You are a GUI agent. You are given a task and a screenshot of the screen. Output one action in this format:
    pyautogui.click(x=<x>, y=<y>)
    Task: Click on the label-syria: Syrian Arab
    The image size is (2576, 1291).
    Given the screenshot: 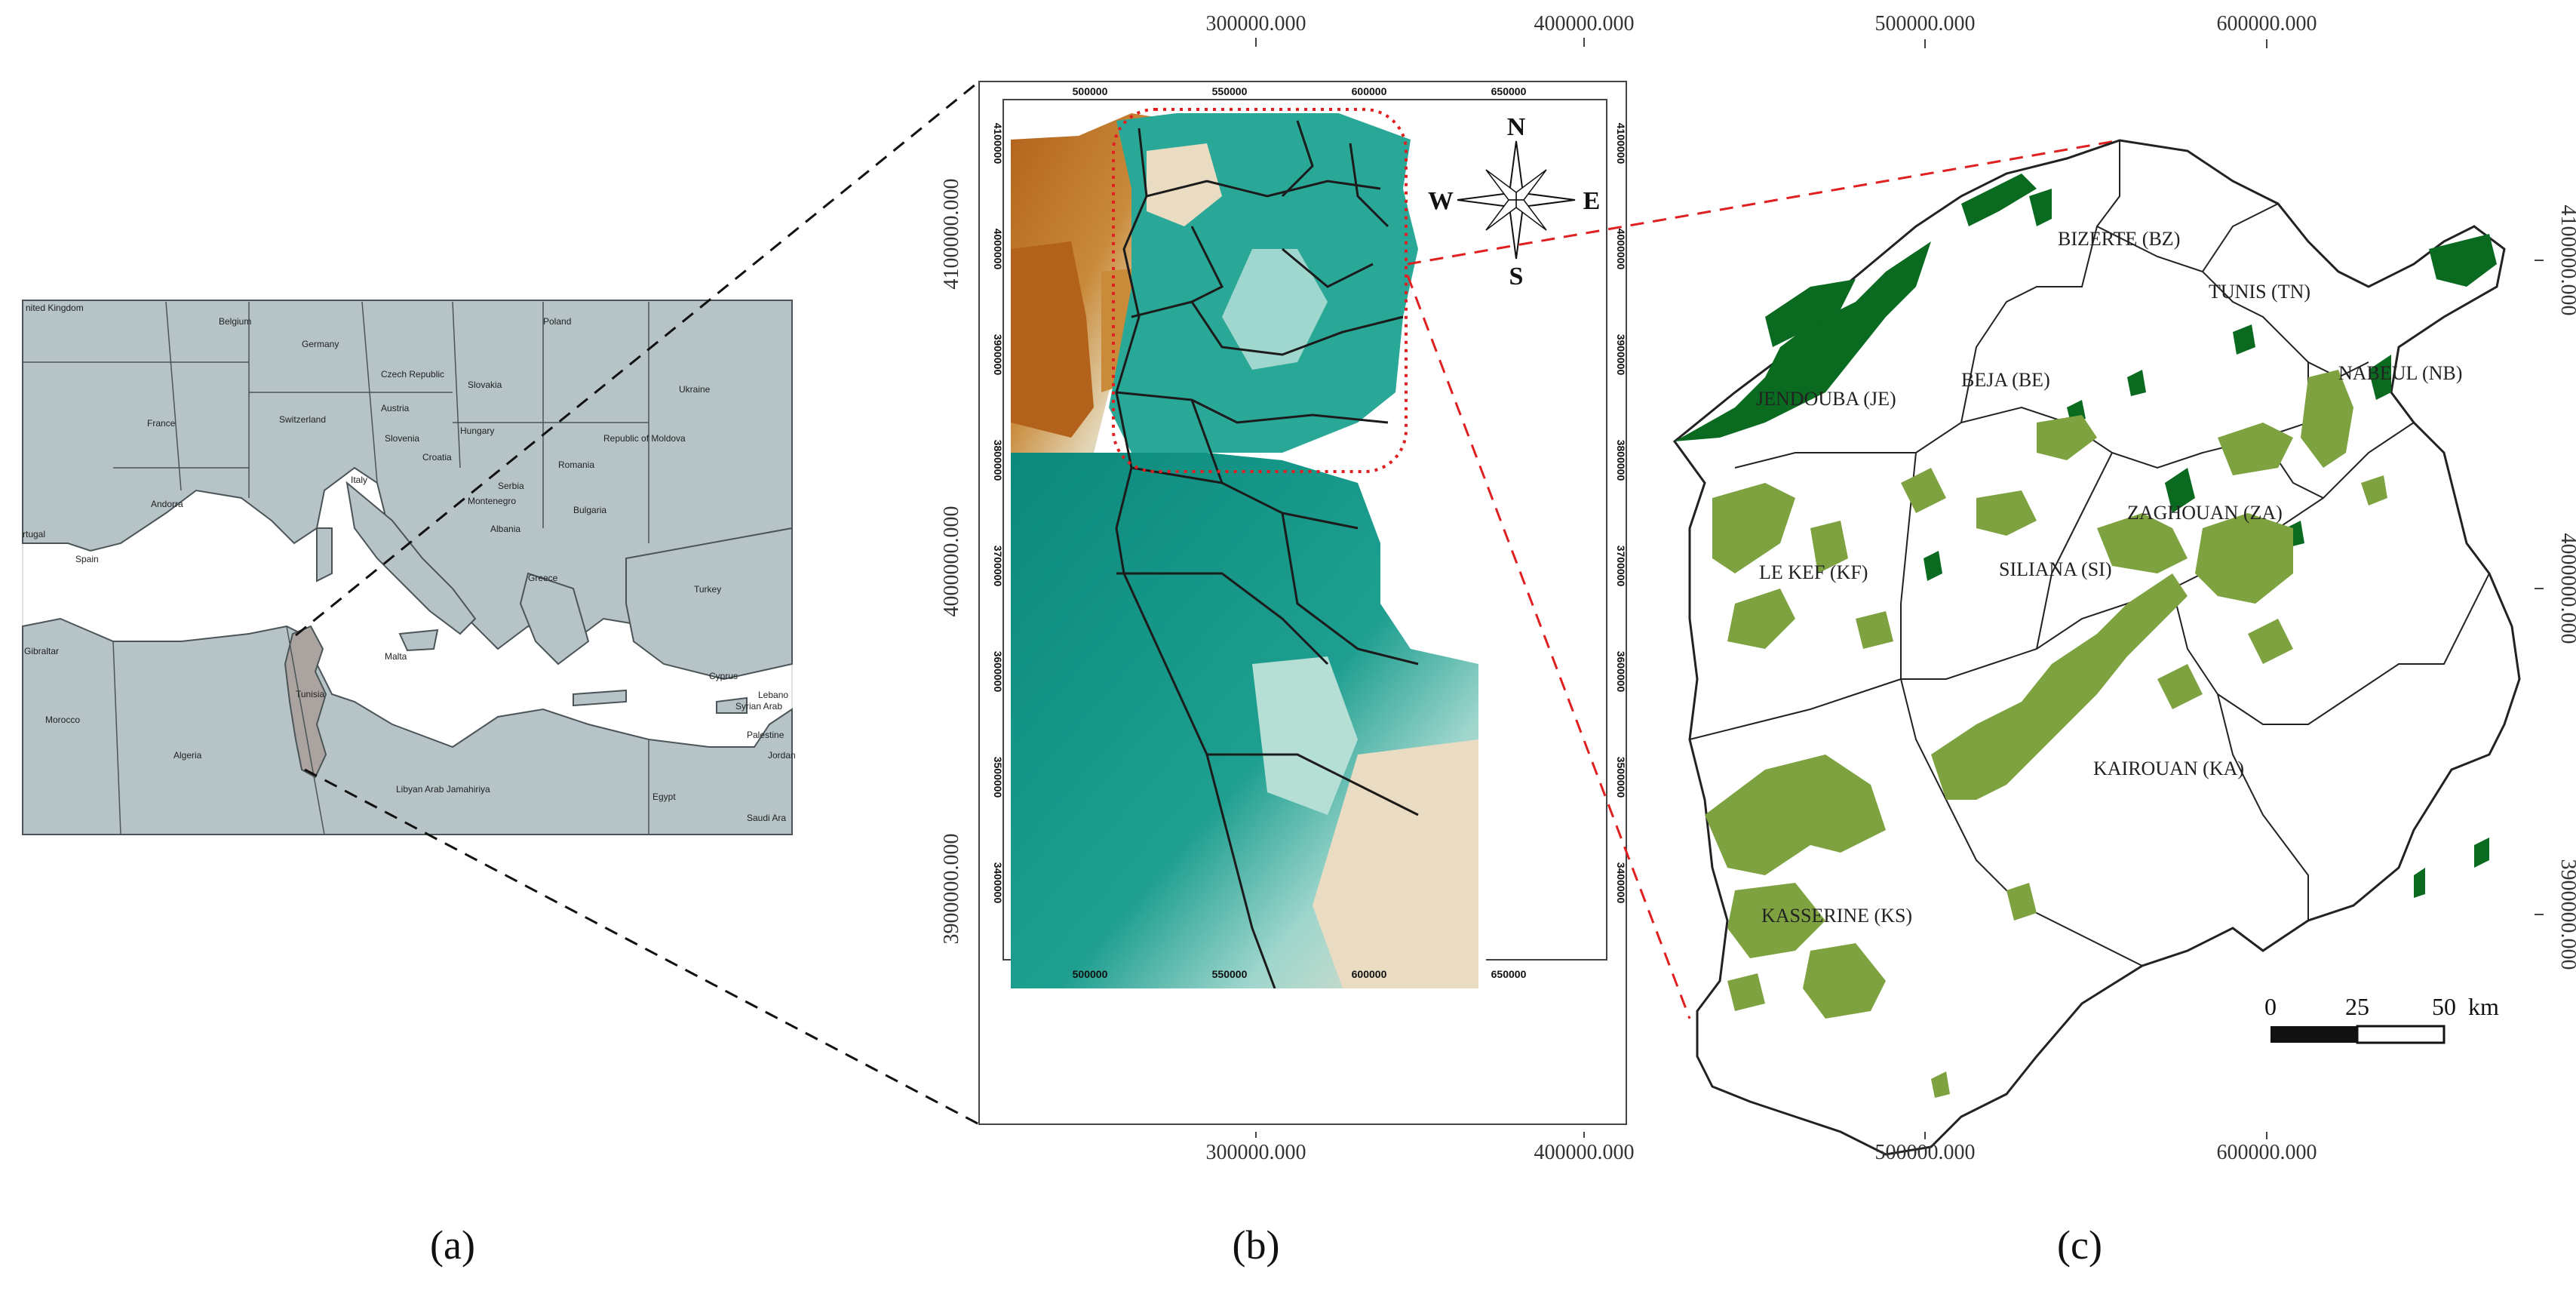 What is the action you would take?
    pyautogui.click(x=758, y=706)
    